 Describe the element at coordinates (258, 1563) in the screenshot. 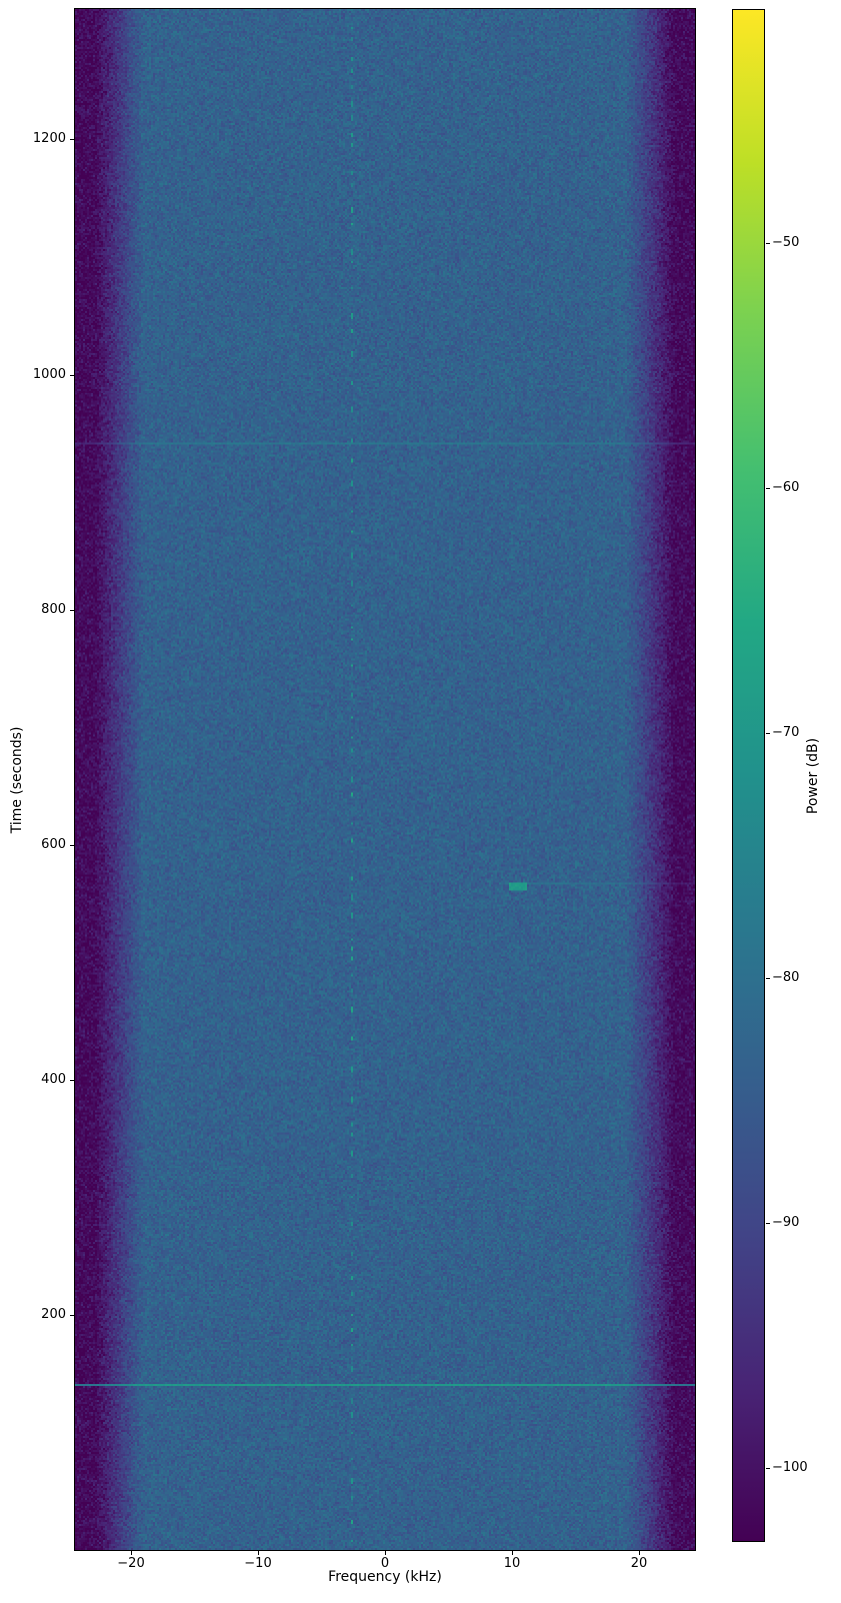

I see `x-tick-label: −10` at that location.